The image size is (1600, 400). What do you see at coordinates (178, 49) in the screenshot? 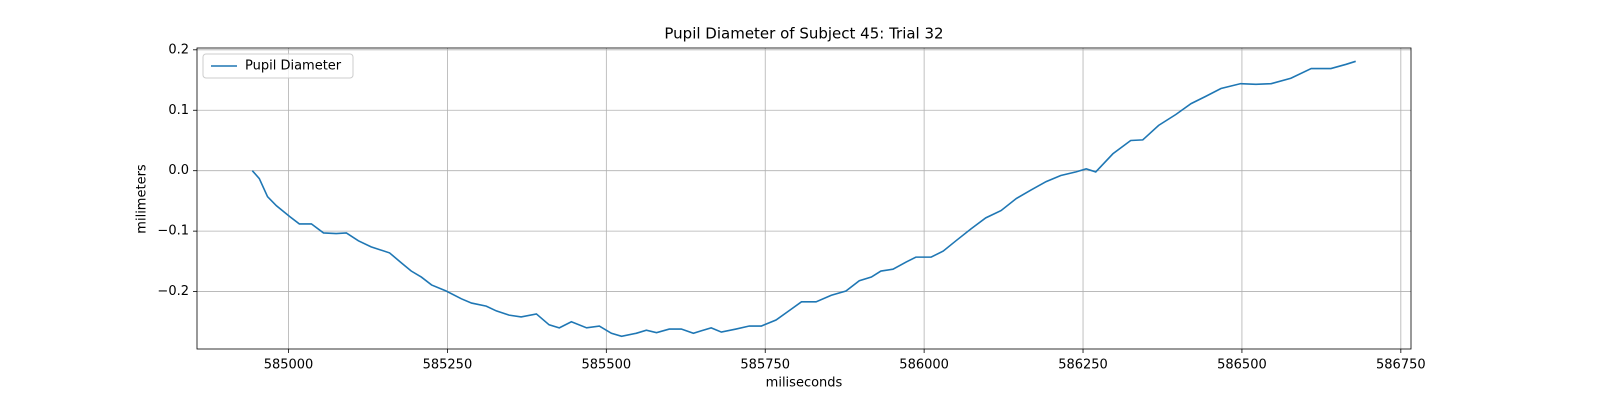
I see `y-tick-label: 0.2` at bounding box center [178, 49].